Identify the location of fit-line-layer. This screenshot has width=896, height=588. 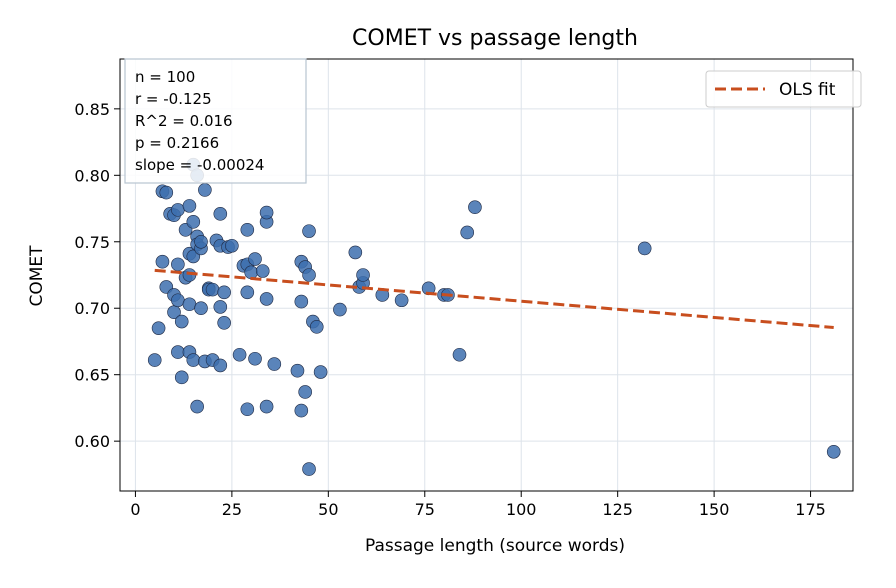
(494, 298).